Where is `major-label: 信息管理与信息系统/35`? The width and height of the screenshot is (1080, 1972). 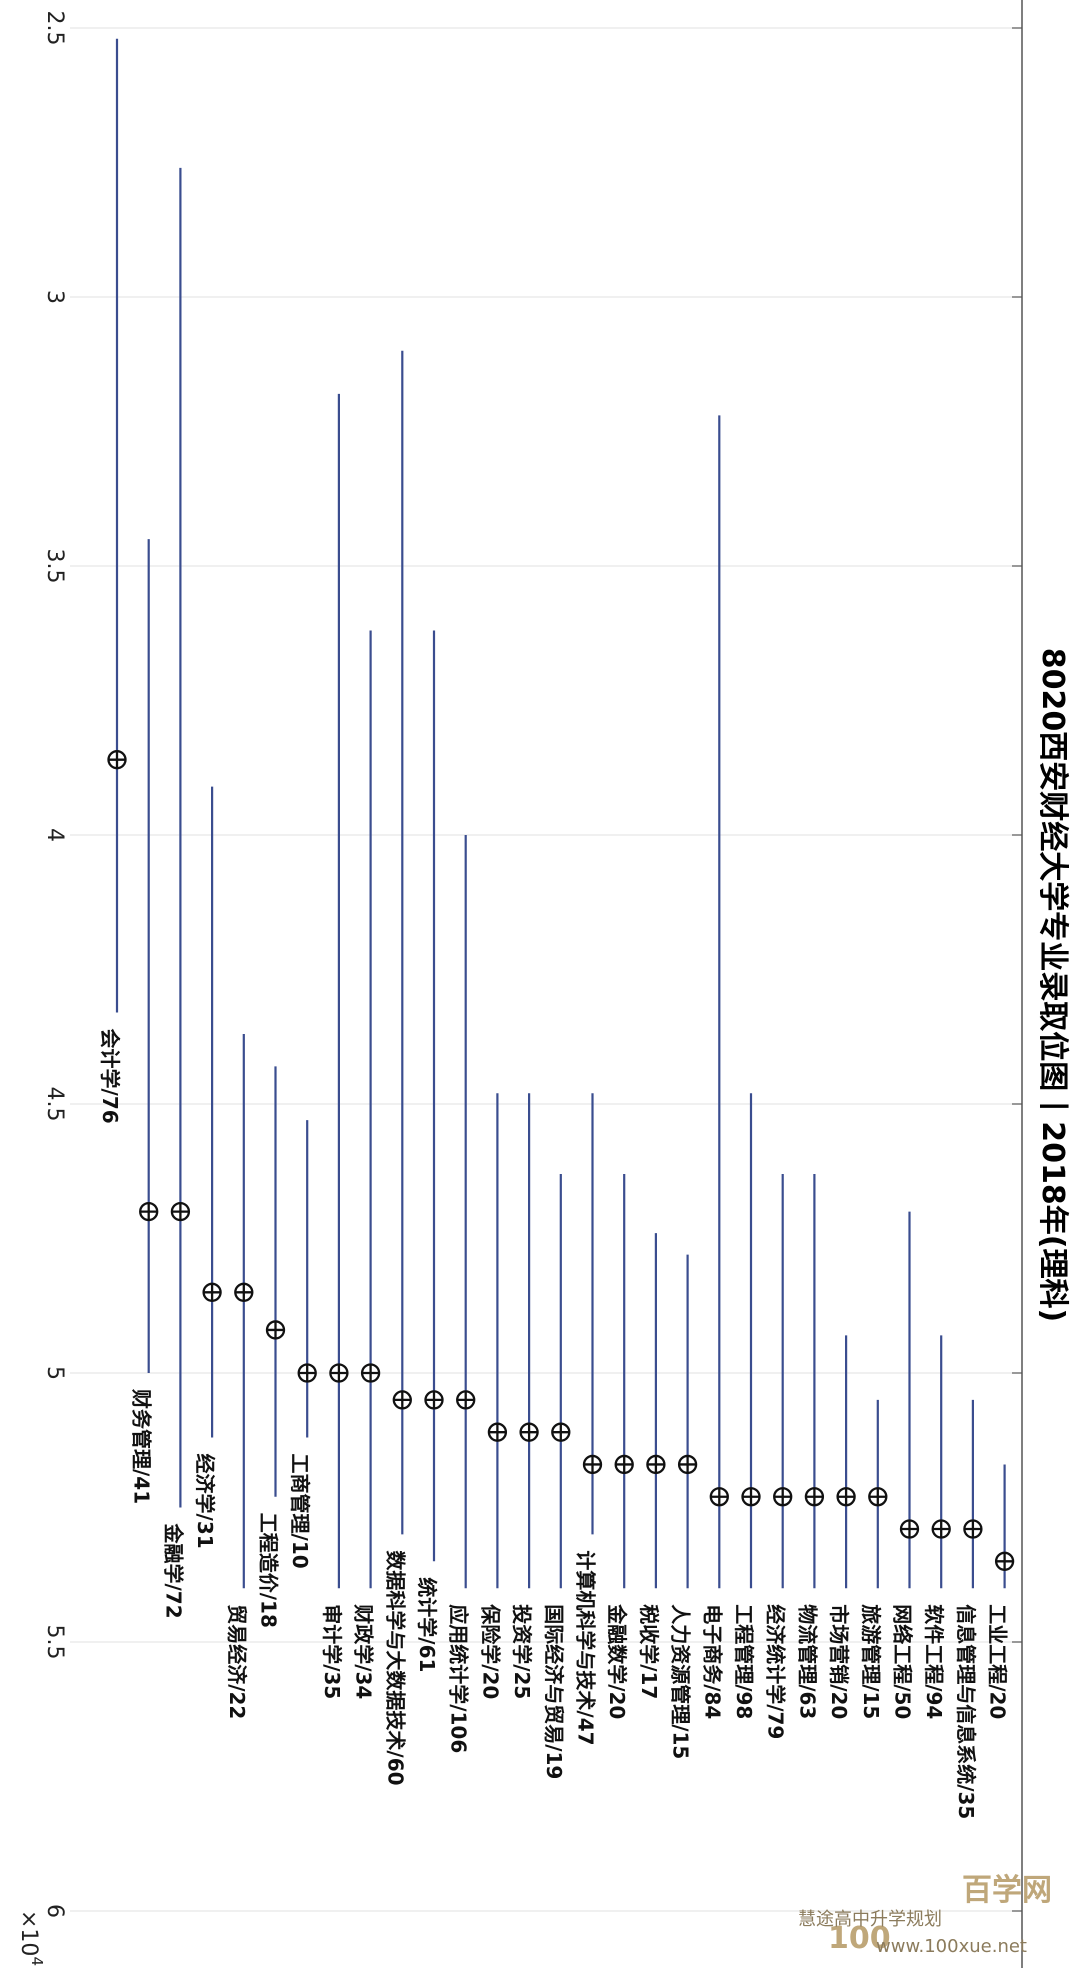 major-label: 信息管理与信息系统/35 is located at coordinates (966, 1711).